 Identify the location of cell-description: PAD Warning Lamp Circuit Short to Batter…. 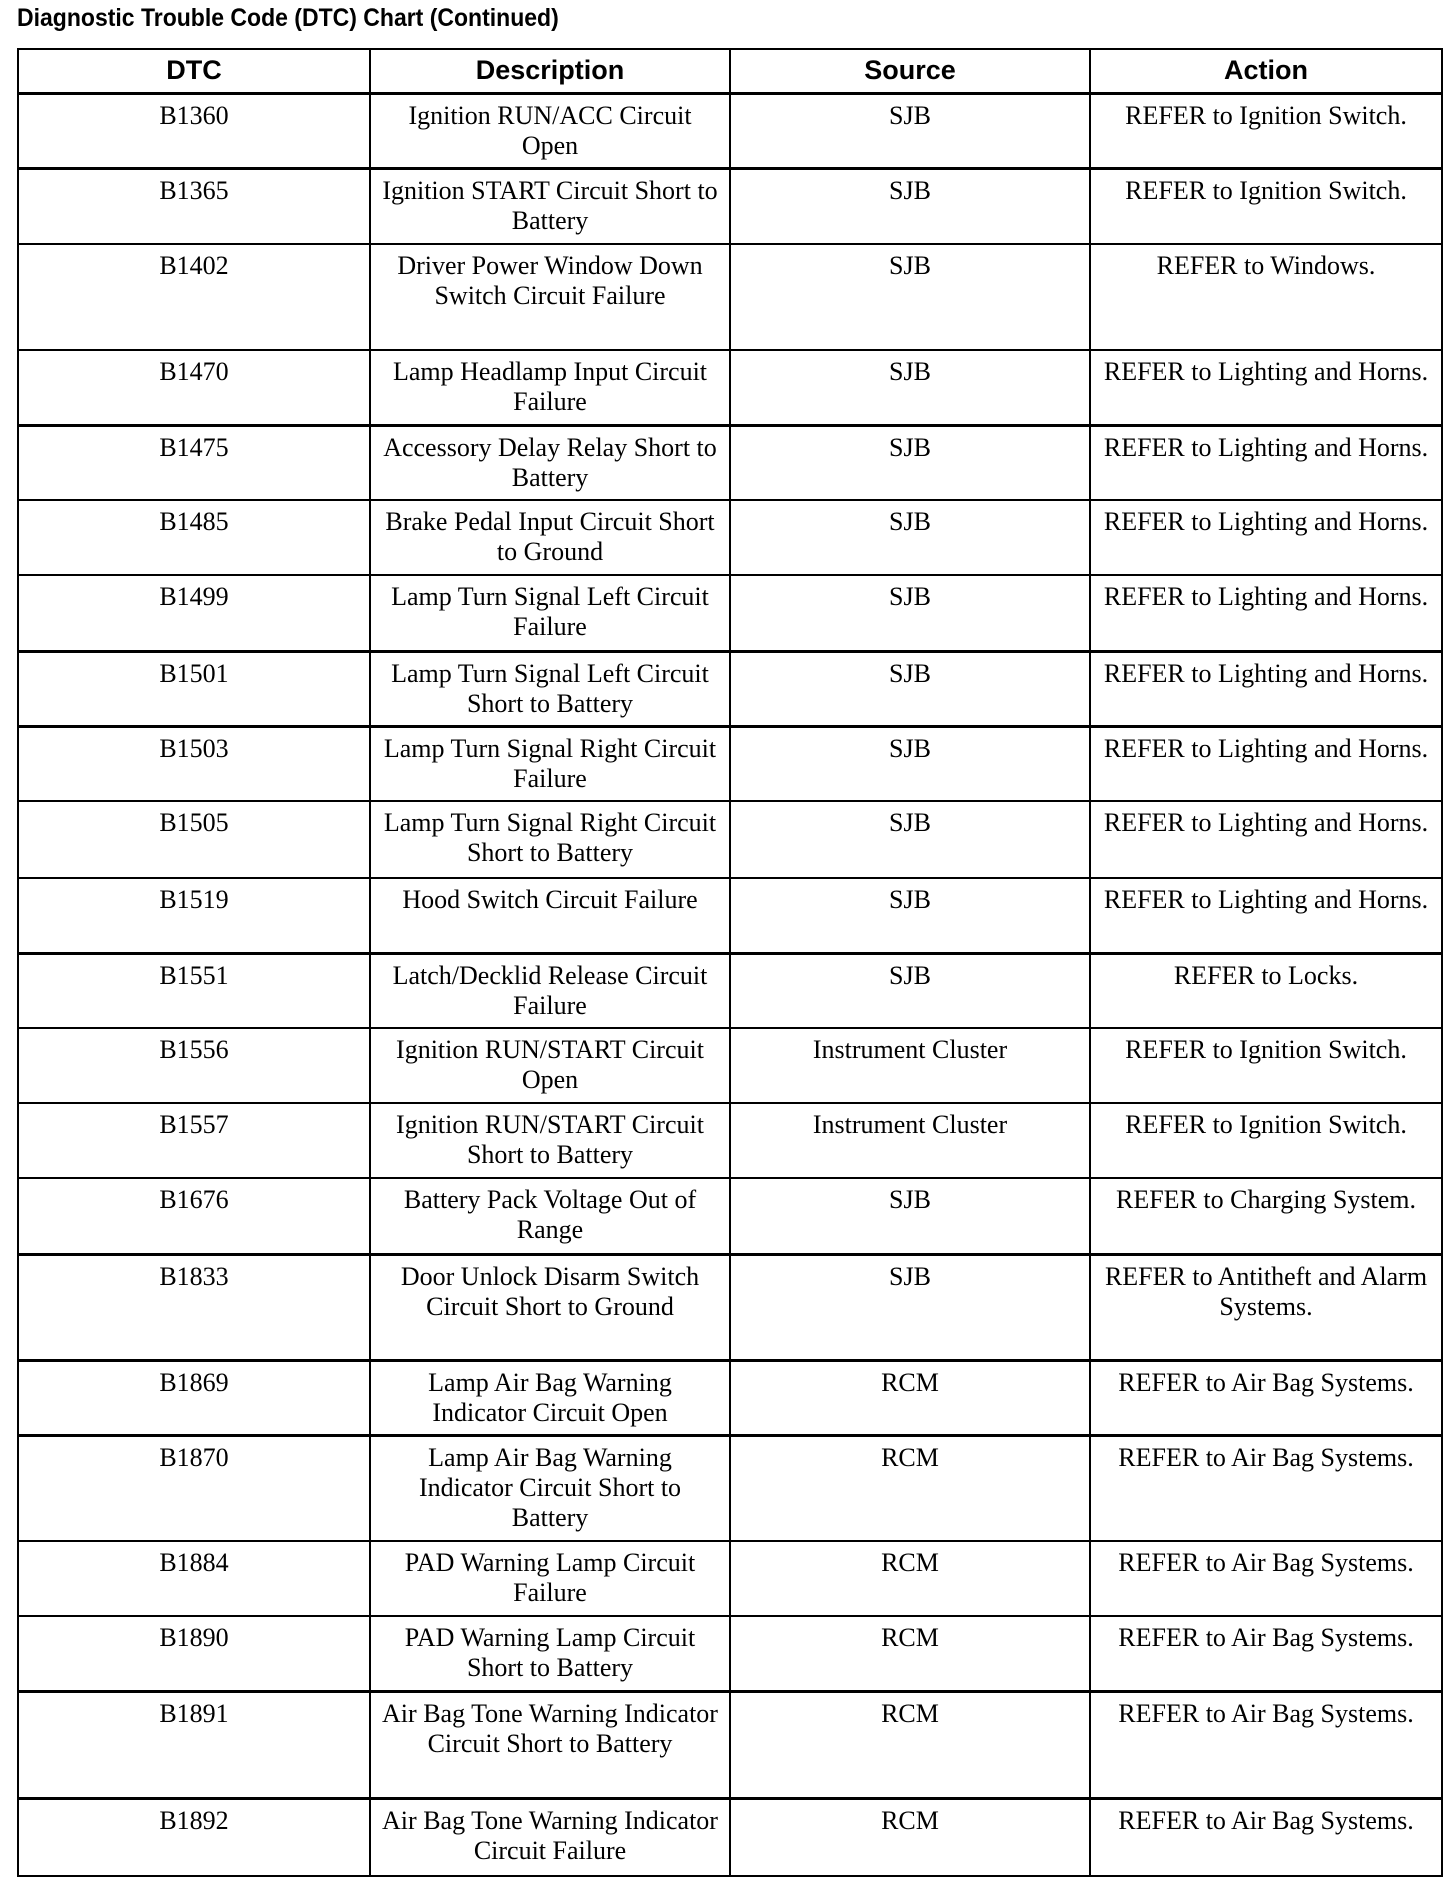
(550, 1653).